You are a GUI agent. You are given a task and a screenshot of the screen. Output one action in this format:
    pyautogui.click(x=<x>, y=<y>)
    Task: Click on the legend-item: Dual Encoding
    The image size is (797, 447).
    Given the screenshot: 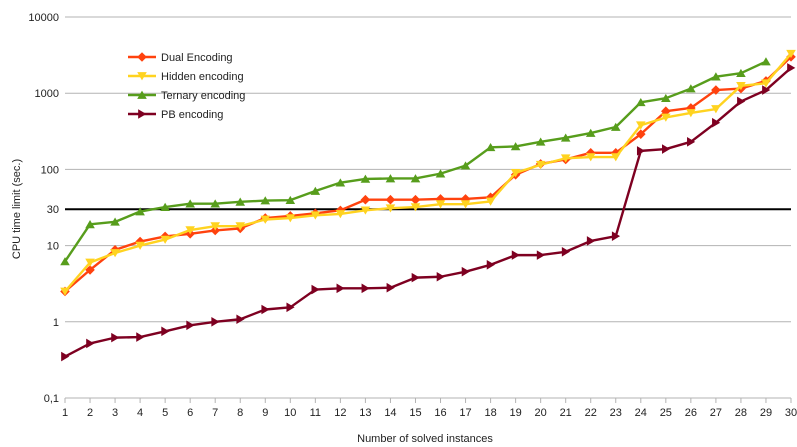 What is the action you would take?
    pyautogui.click(x=180, y=58)
    